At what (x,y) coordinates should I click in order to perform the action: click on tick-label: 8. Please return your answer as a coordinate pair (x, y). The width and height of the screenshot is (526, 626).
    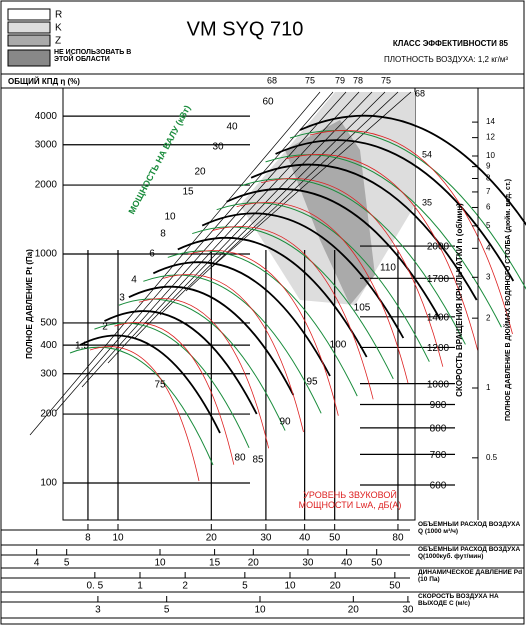
    Looking at the image, I should click on (88, 538).